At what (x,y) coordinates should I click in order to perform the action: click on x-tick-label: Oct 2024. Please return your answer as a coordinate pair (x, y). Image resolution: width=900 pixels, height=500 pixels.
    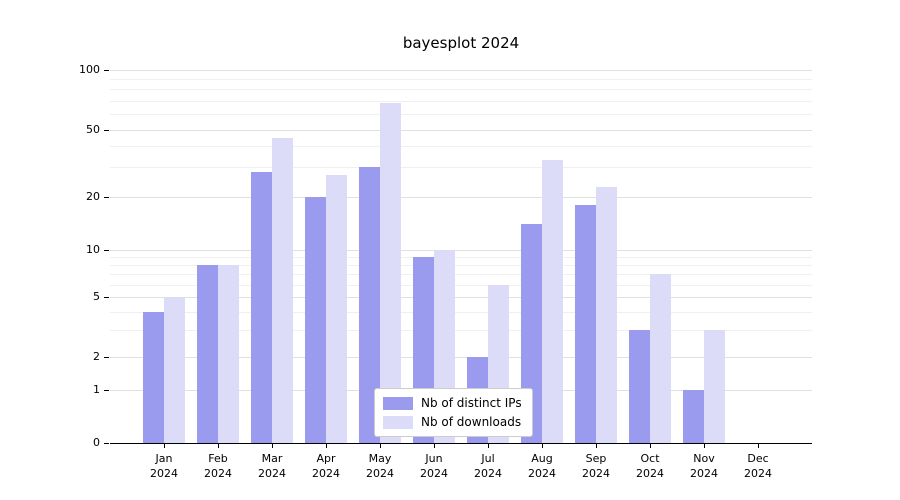
    Looking at the image, I should click on (650, 466).